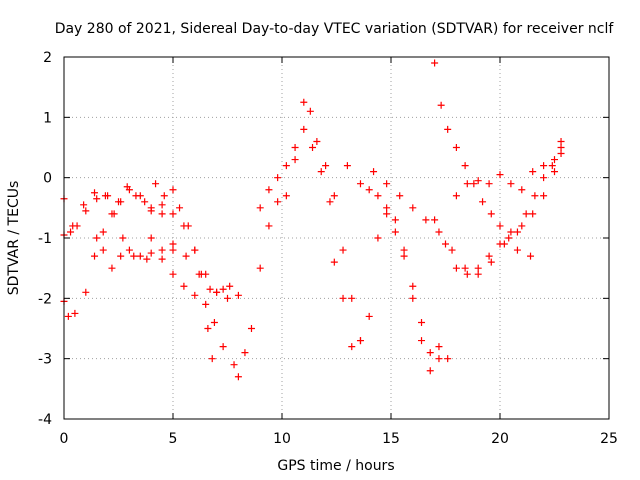 This screenshot has height=480, width=640. Describe the element at coordinates (282, 439) in the screenshot. I see `x-tick-label: 10` at that location.